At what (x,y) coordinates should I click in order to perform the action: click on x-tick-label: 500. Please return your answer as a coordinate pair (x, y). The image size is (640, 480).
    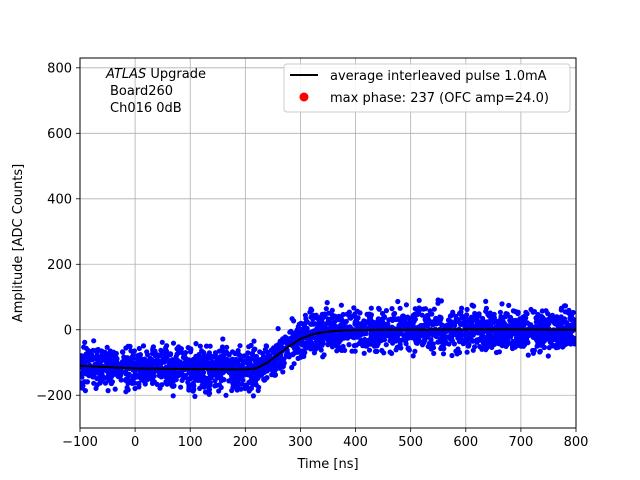
    Looking at the image, I should click on (410, 442).